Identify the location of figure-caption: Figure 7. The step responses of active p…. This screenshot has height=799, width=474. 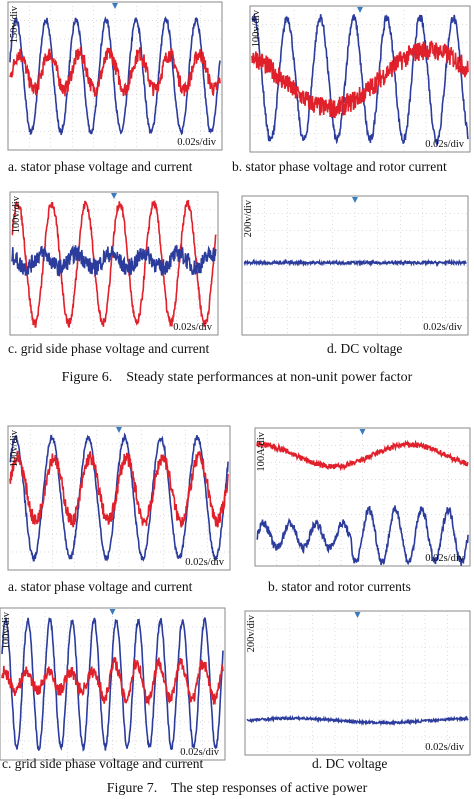
(237, 788).